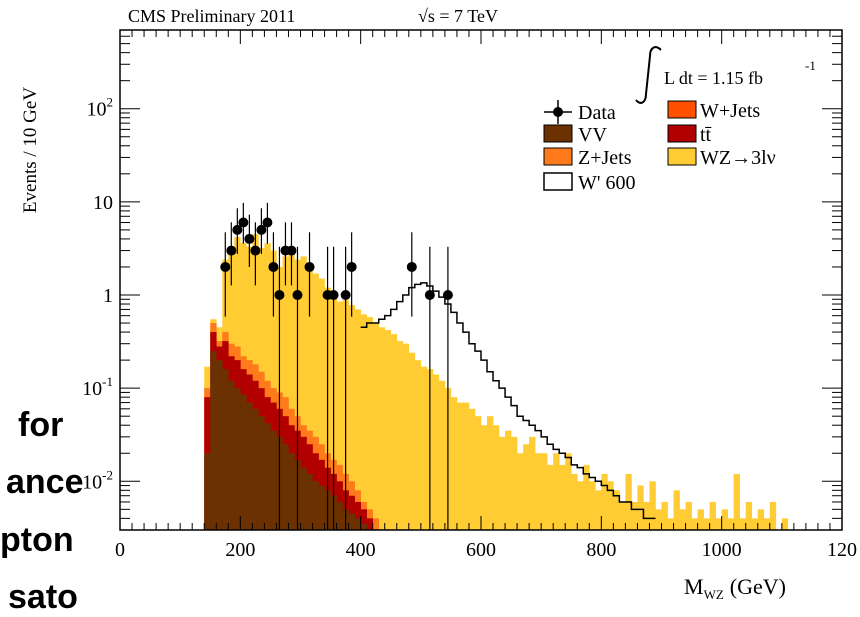  What do you see at coordinates (120, 550) in the screenshot?
I see `x-tick-label: 0` at bounding box center [120, 550].